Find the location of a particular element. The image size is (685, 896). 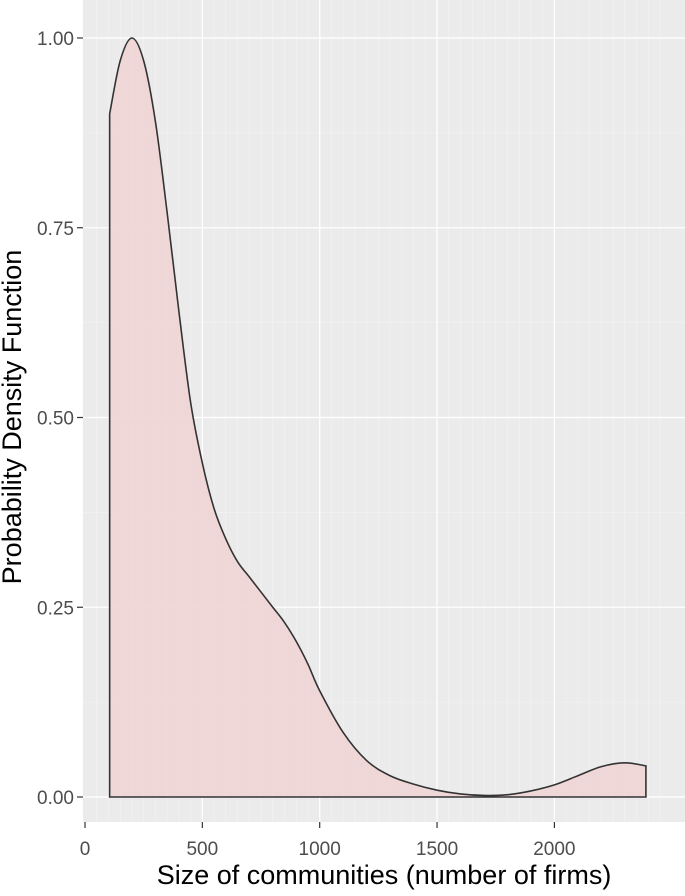

x-tick-label: 1500 is located at coordinates (437, 849).